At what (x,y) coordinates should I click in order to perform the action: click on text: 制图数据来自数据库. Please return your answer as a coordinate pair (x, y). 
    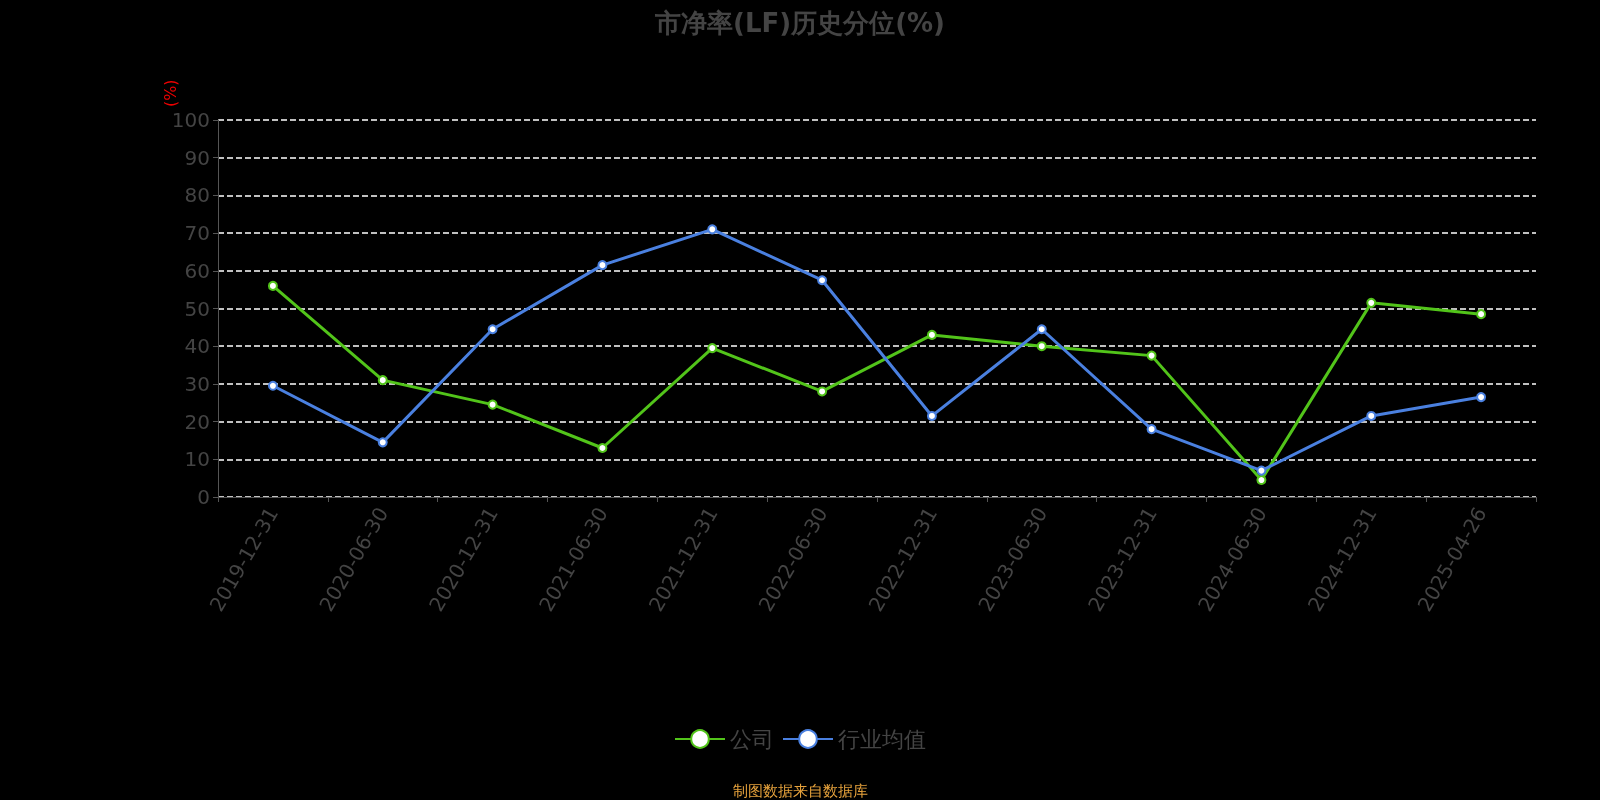
    Looking at the image, I should click on (800, 790).